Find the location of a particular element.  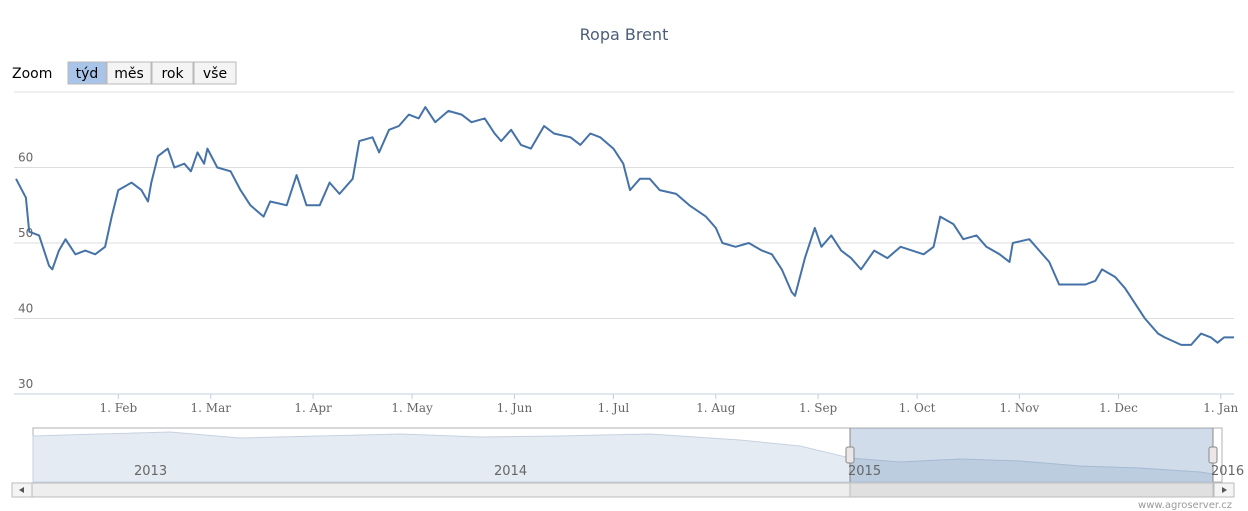

zoom-button-label: měs is located at coordinates (129, 74).